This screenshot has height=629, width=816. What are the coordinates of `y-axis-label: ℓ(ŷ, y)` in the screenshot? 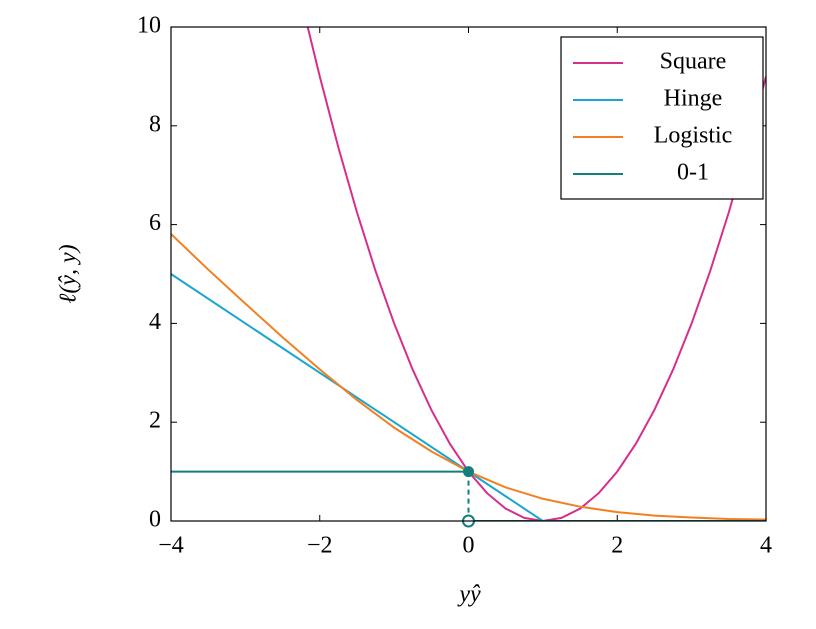 It's located at (69, 273).